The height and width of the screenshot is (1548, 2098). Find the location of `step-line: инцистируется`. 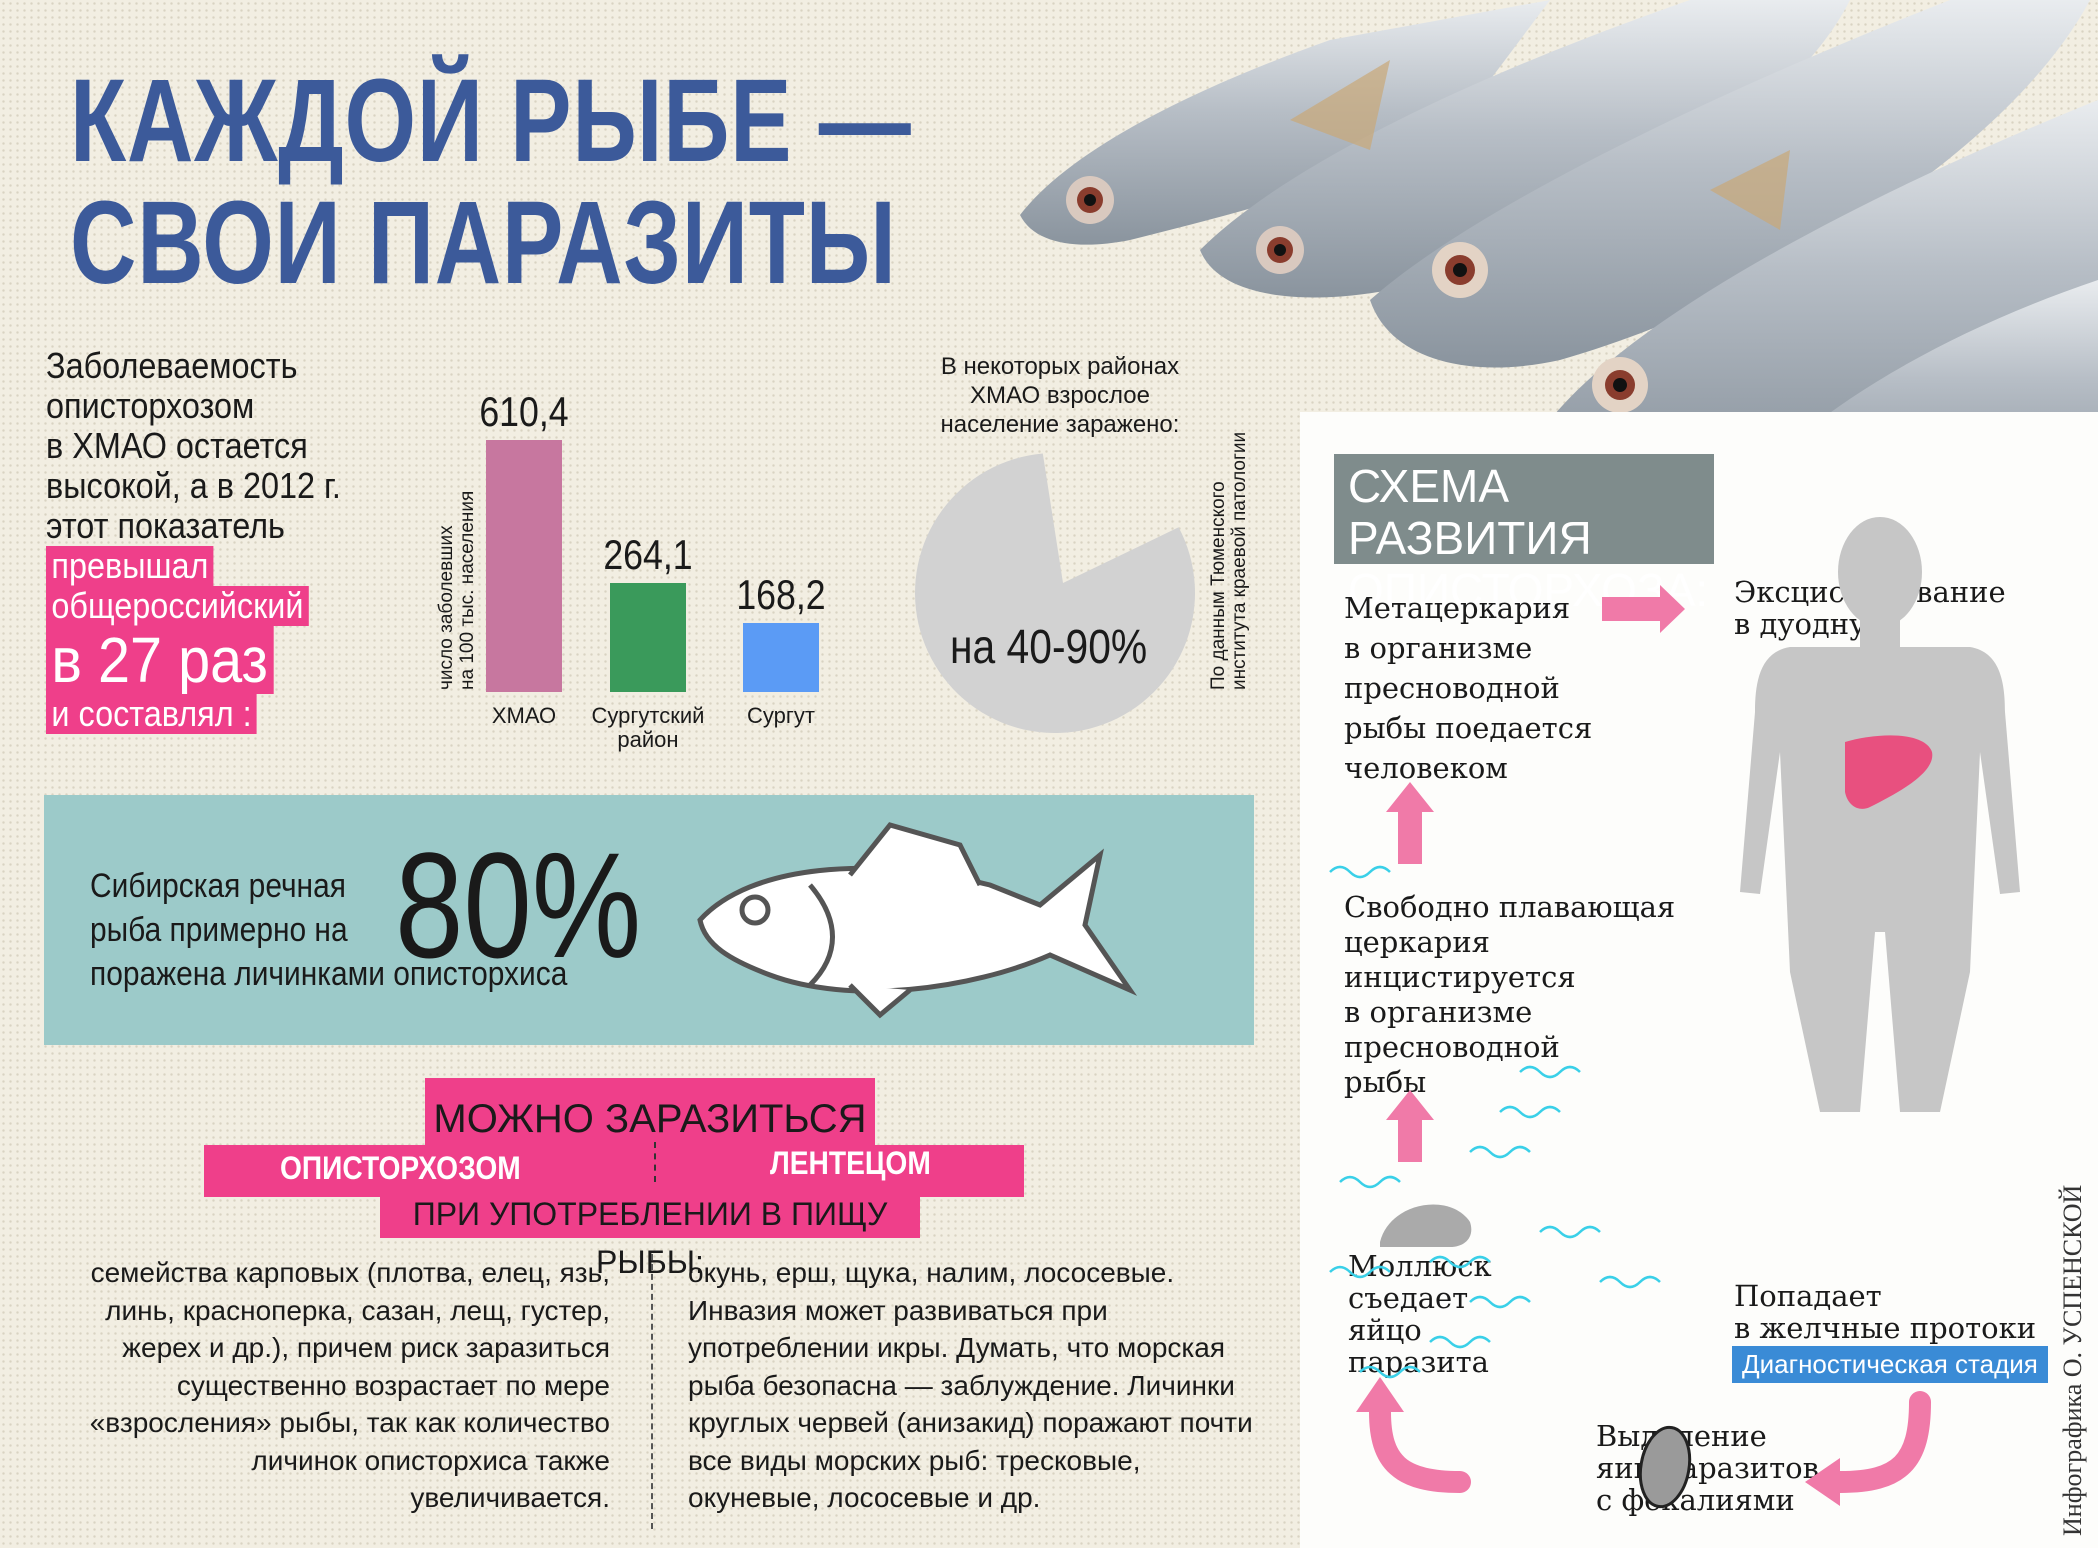

step-line: инцистируется is located at coordinates (1460, 977).